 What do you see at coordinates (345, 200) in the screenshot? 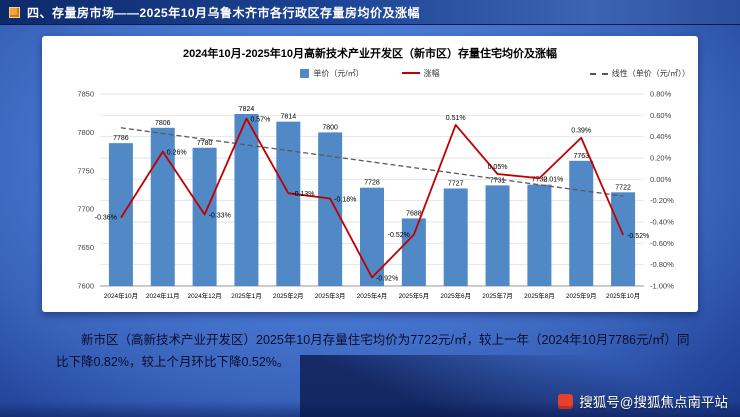
I see `svg-text: -0.18%` at bounding box center [345, 200].